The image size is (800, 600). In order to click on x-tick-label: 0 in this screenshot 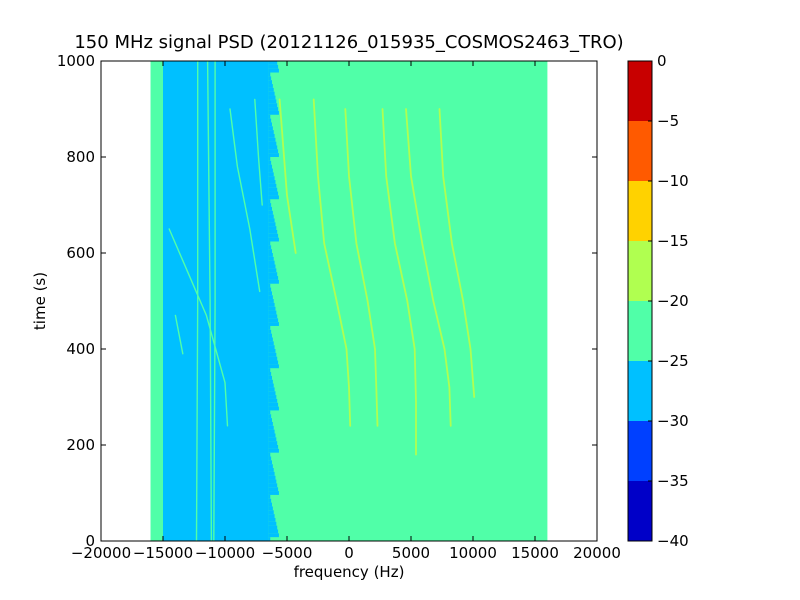, I will do `click(349, 553)`.